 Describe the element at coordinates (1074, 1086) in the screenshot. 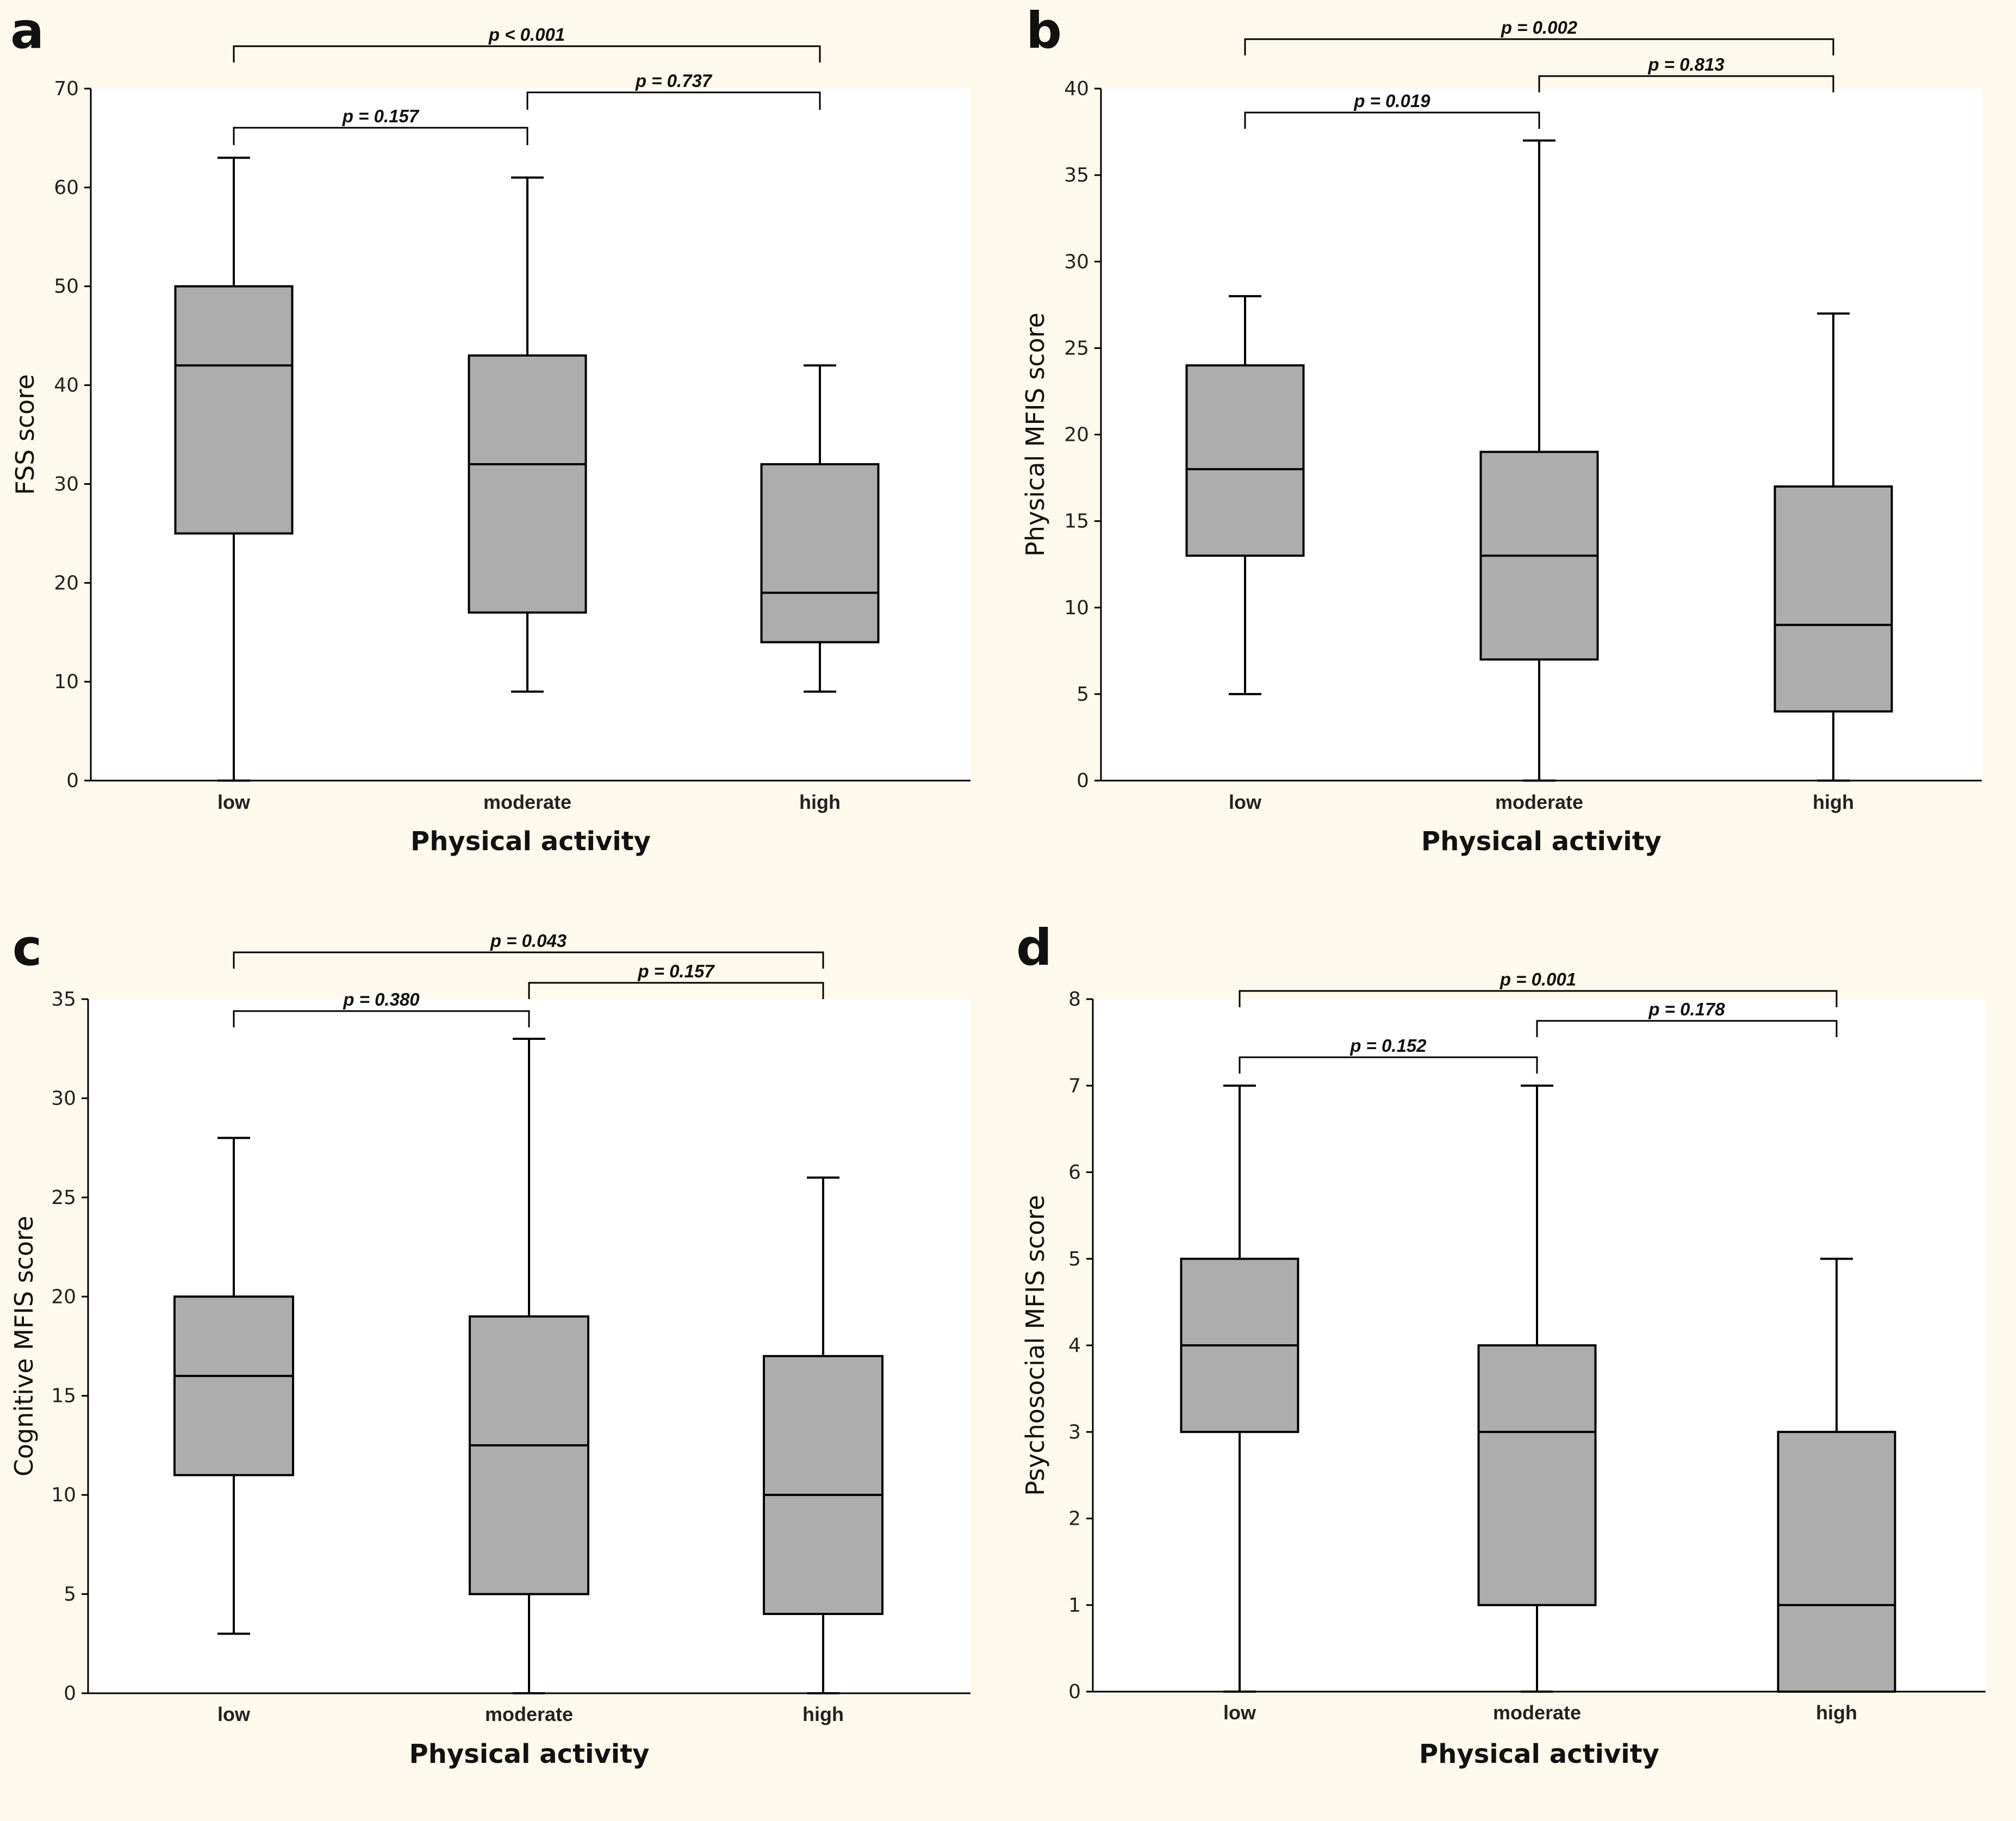

I see `y-tick-label: 7` at that location.